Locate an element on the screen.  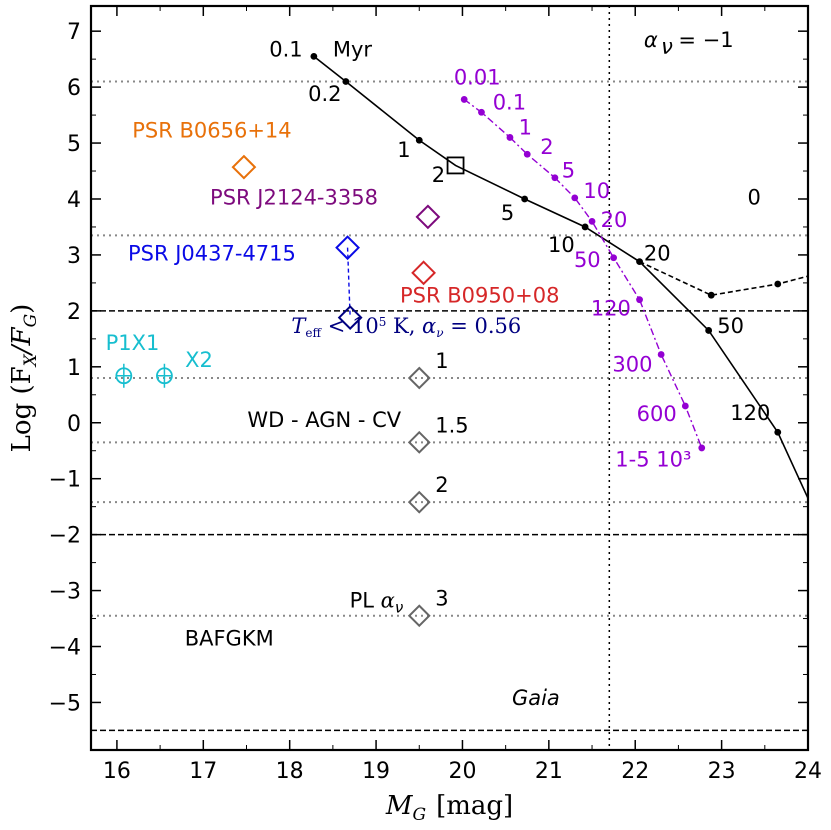
series-1-label-0: α is located at coordinates (651, 40).